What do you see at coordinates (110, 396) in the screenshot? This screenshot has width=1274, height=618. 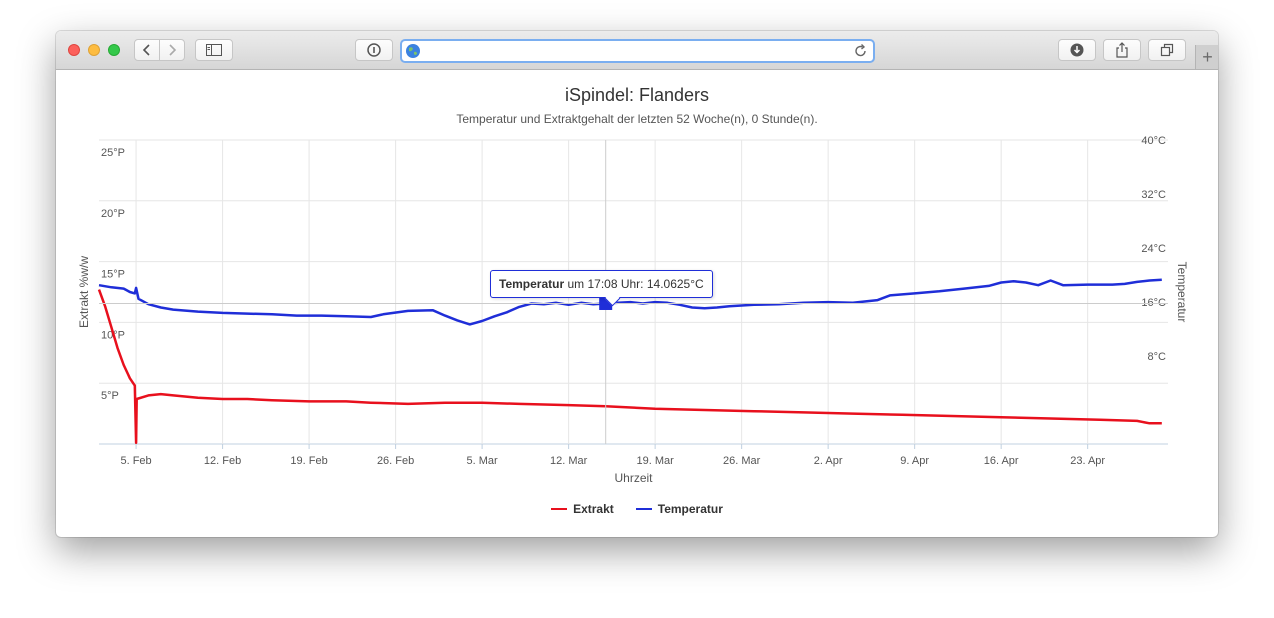 I see `y-left-tick-label: 5°P` at bounding box center [110, 396].